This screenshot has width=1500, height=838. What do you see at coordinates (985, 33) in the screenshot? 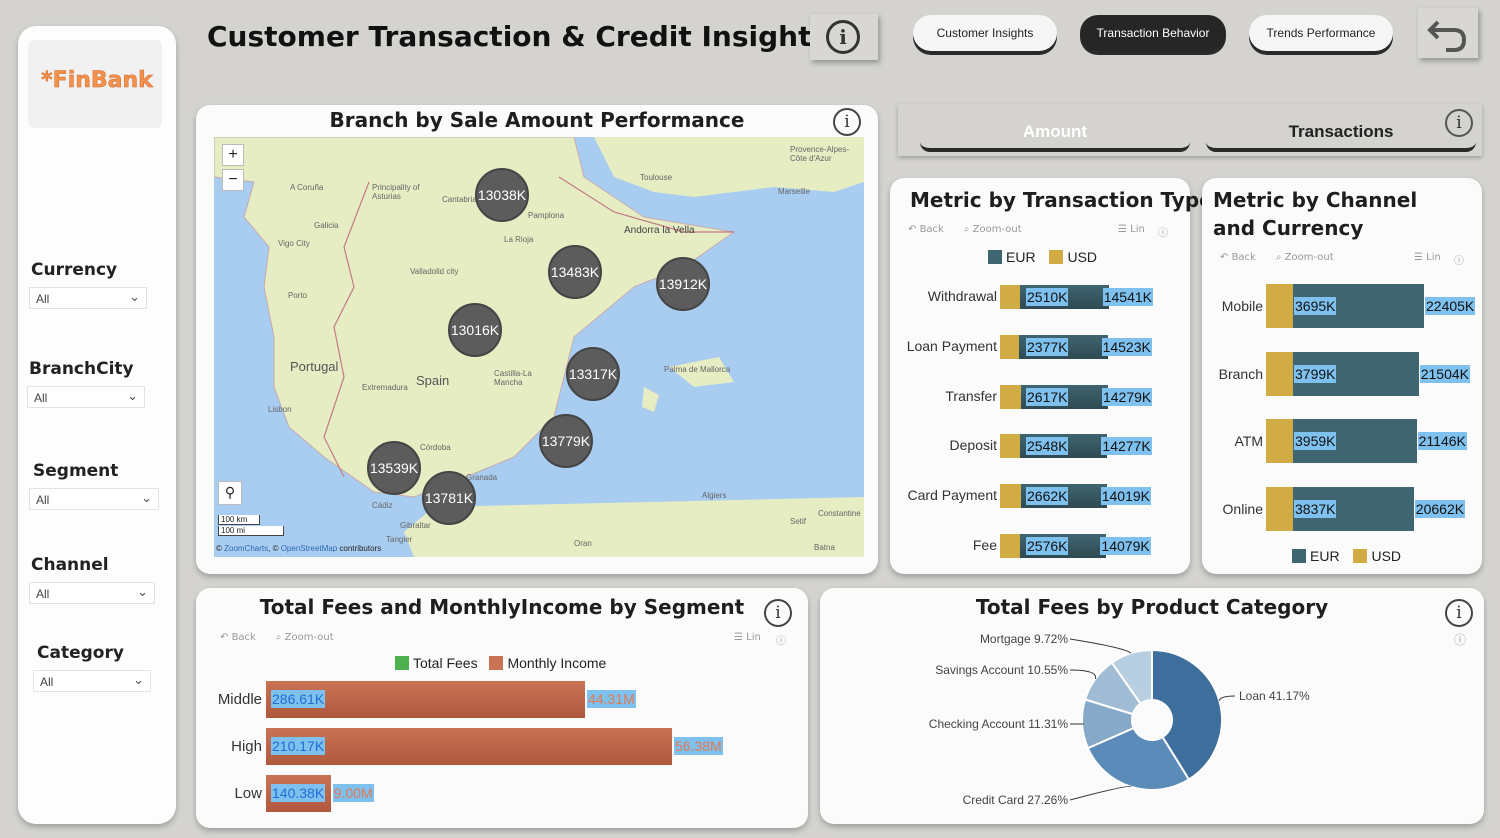
I see `nav-customer-insights: Customer Insights` at bounding box center [985, 33].